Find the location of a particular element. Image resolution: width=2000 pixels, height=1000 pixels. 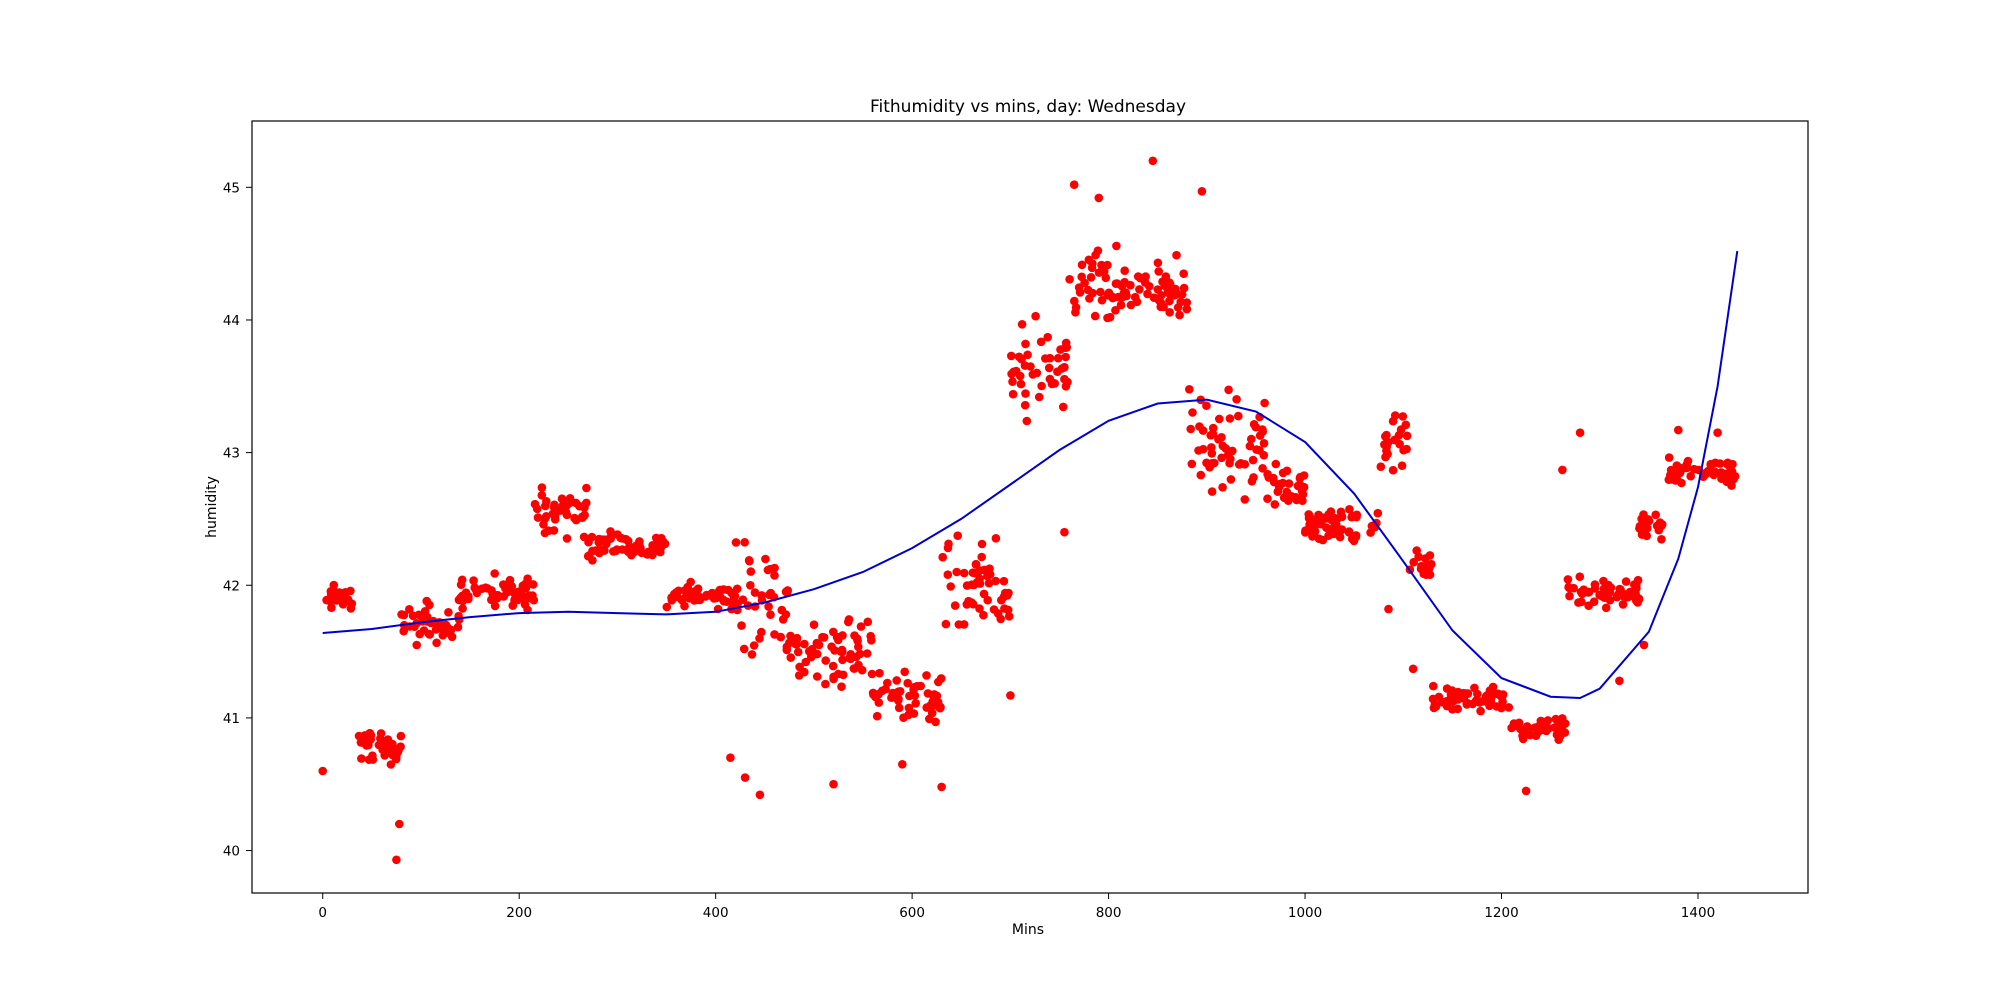

y-tick-label: 40 is located at coordinates (231, 852).